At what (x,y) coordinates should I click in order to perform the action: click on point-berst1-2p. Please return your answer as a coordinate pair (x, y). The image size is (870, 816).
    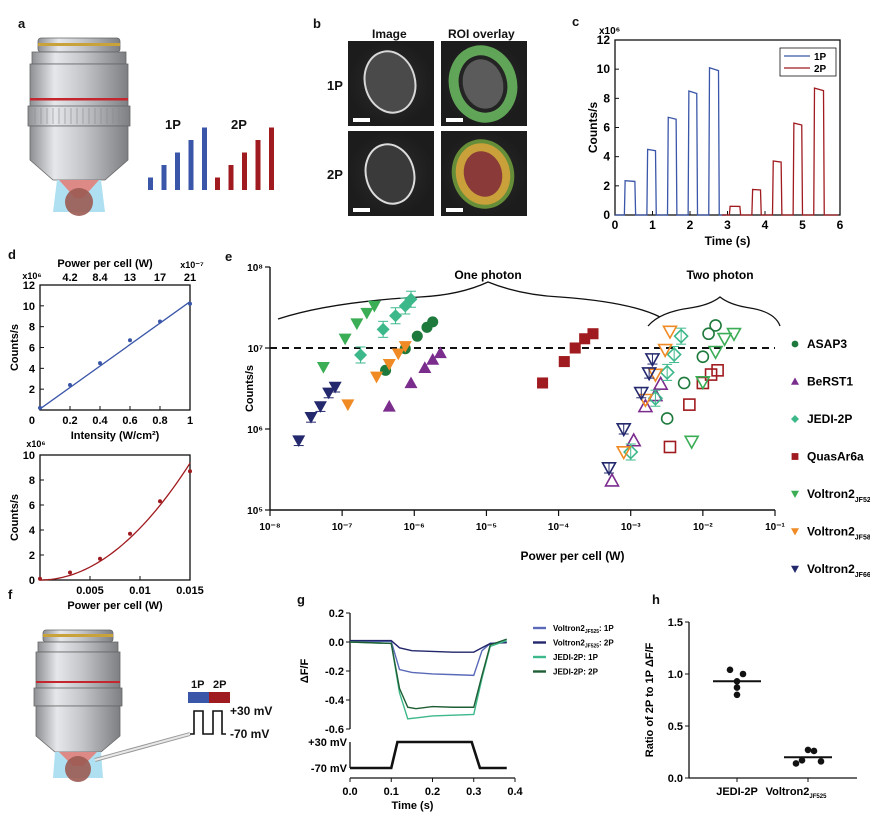
    Looking at the image, I should click on (612, 479).